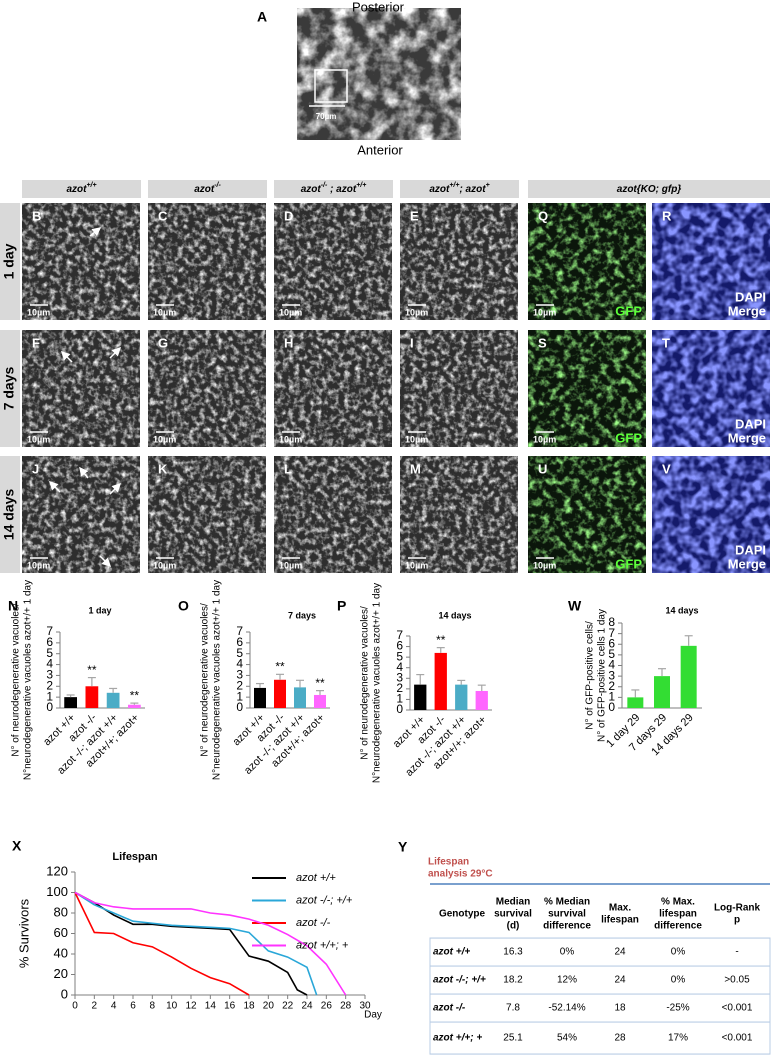 This screenshot has width=778, height=1058. What do you see at coordinates (542, 468) in the screenshot?
I see `panel-letter: U` at bounding box center [542, 468].